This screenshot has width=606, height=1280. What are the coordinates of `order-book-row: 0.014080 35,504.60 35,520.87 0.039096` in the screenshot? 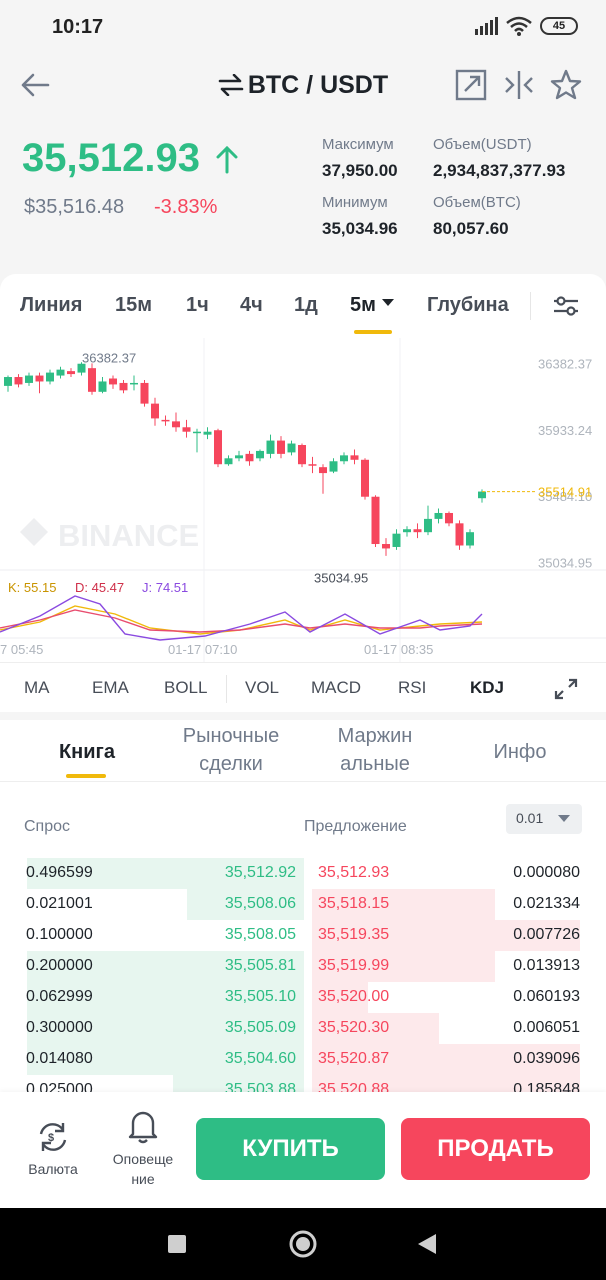 It's located at (303, 1059).